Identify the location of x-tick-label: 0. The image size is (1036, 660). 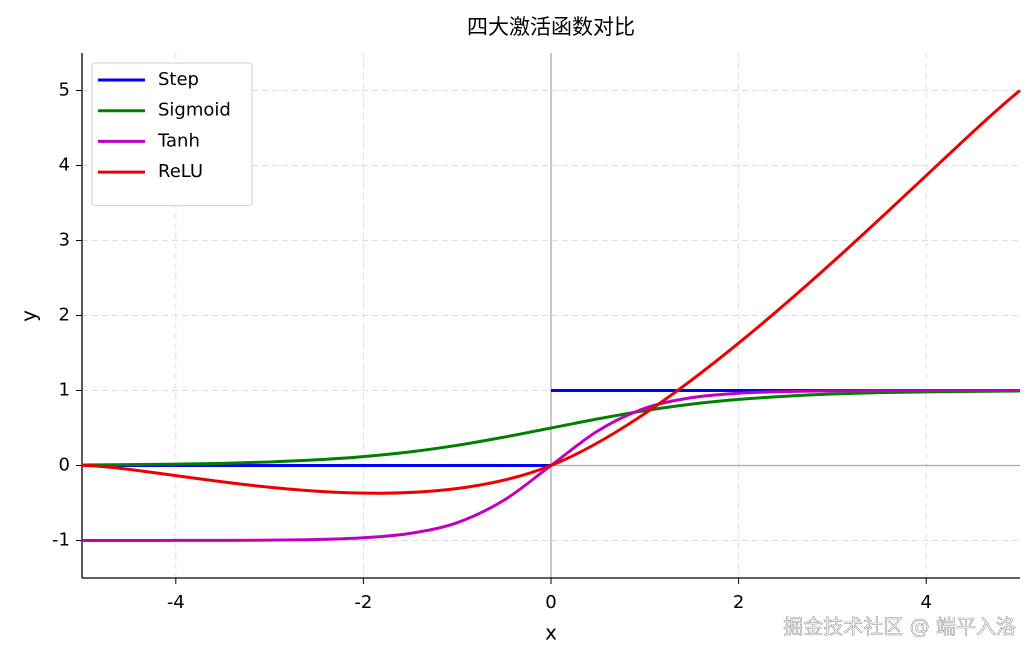
(550, 602).